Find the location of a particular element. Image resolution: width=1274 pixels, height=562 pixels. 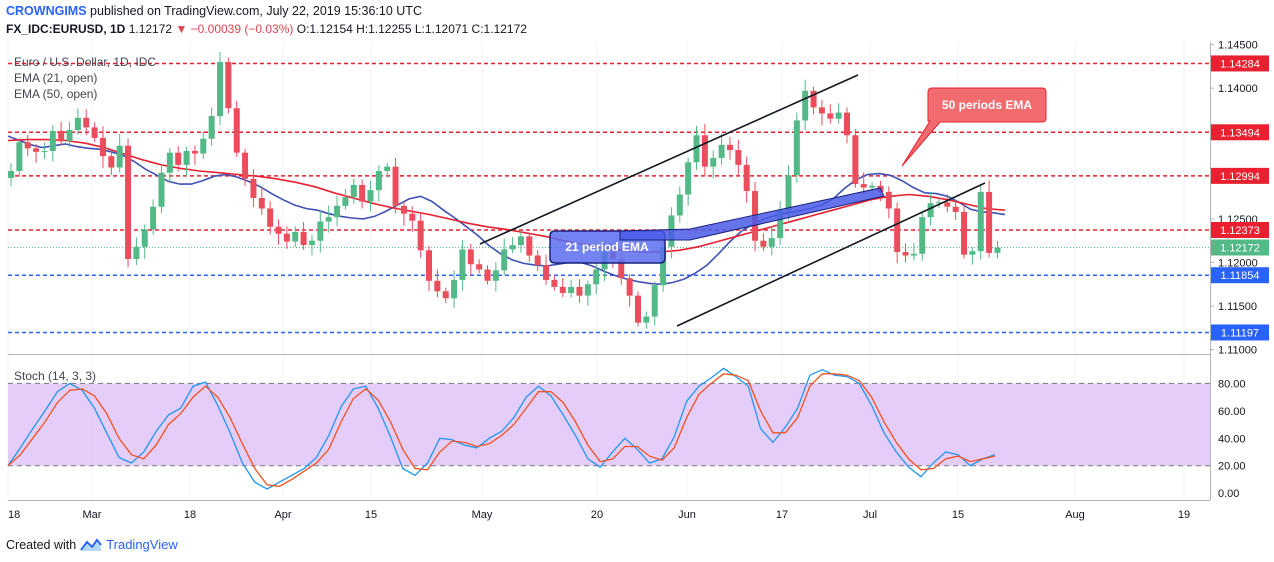

footer: Created with TradingView is located at coordinates (92, 544).